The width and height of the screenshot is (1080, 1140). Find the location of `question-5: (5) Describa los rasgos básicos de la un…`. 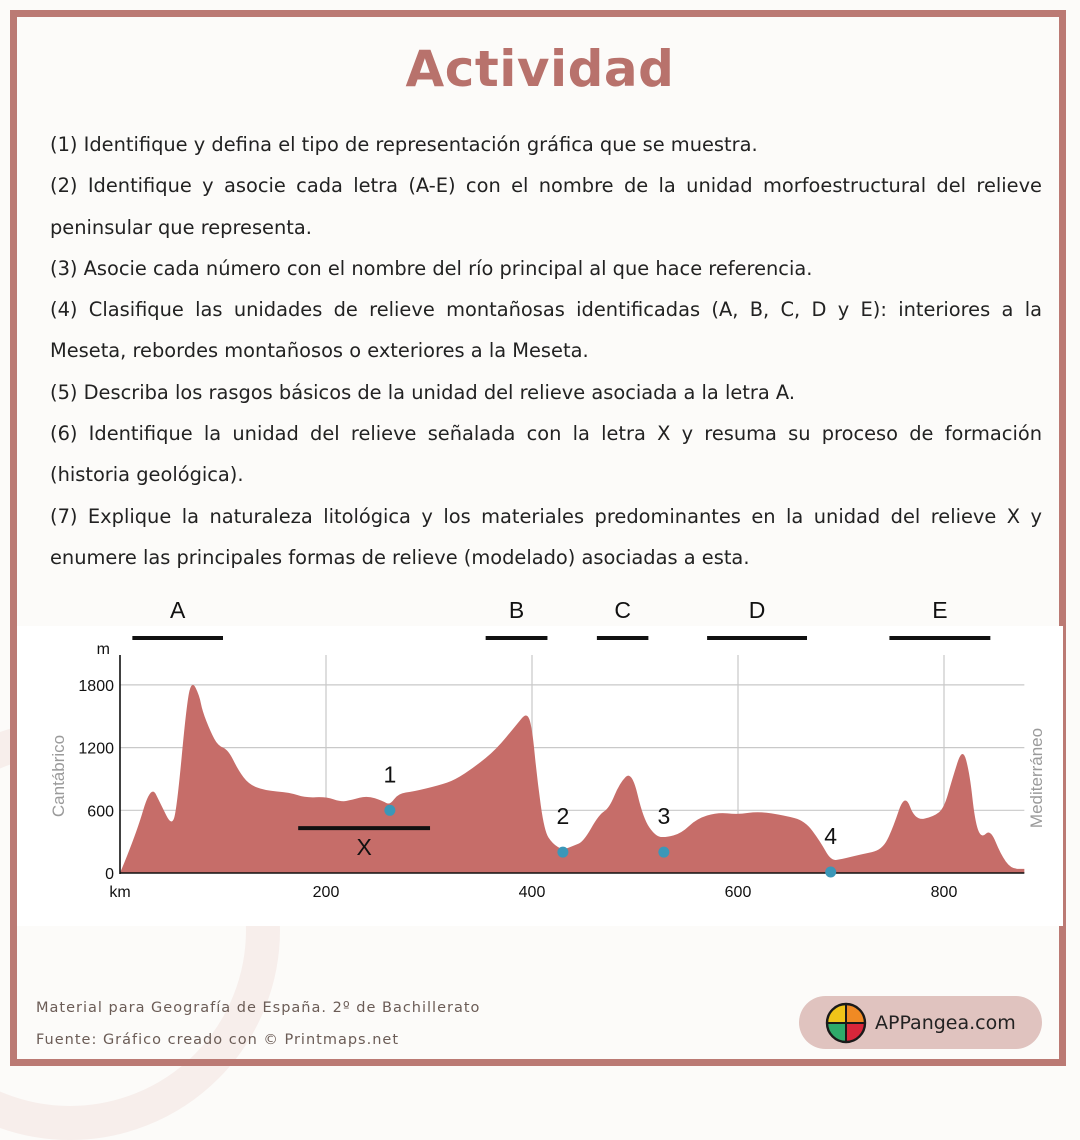

question-5: (5) Describa los rasgos básicos de la un… is located at coordinates (422, 392).